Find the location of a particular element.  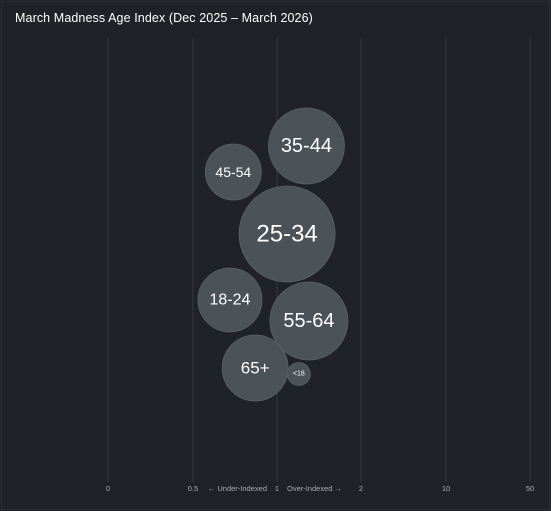

bubble-35-44: 35-44 is located at coordinates (306, 146).